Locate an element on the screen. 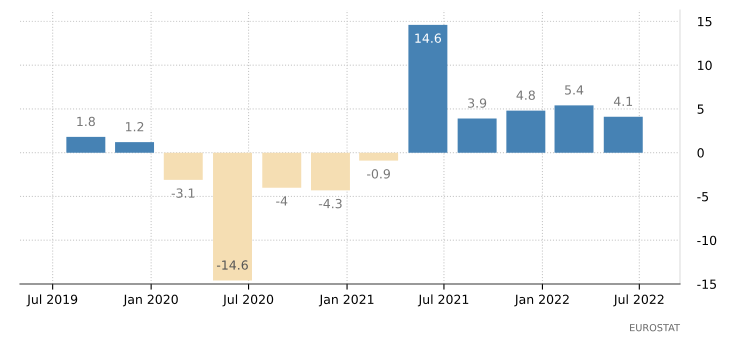 This screenshot has height=340, width=739. x-tick-label: Jul 2022 is located at coordinates (638, 300).